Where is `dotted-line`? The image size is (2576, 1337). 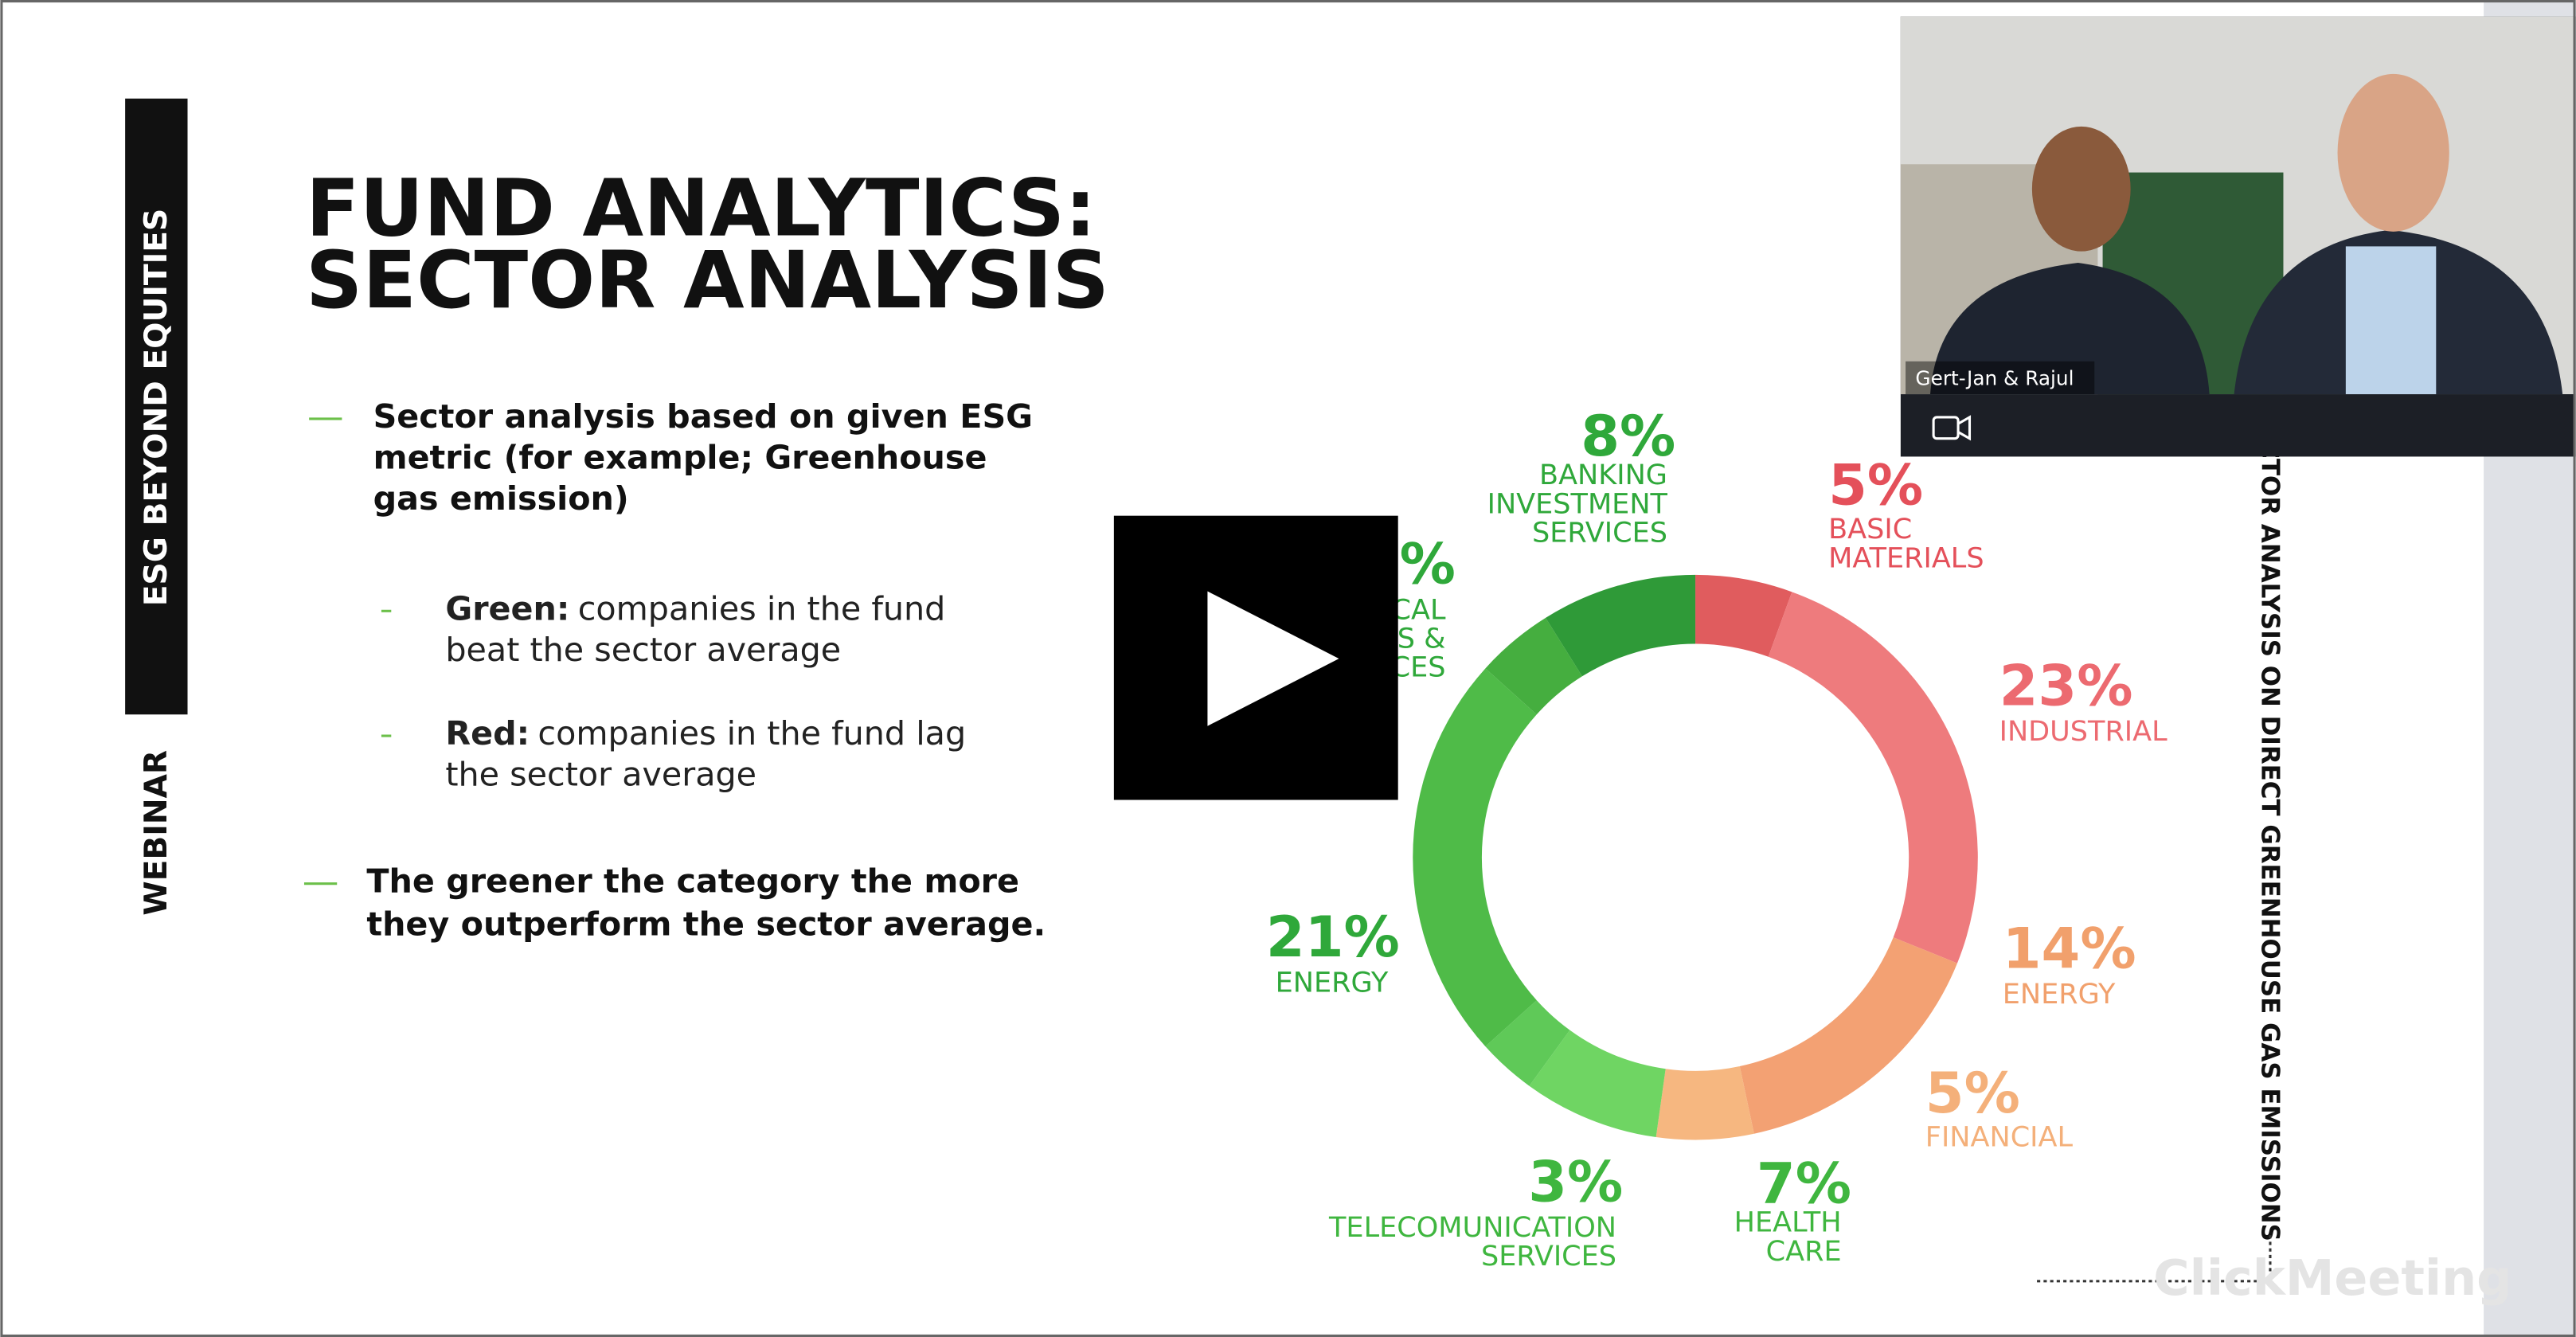
dotted-line is located at coordinates (2154, 1259).